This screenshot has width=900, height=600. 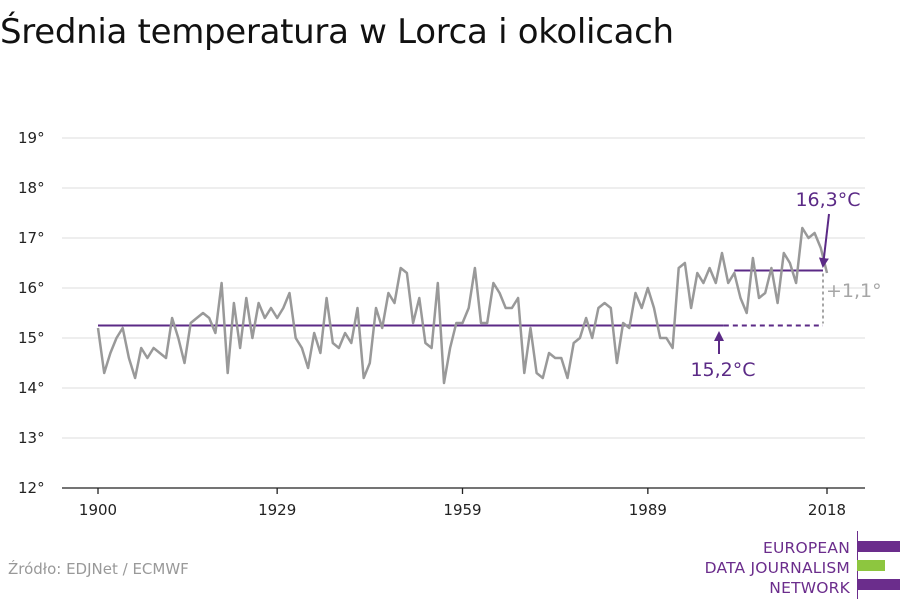 I want to click on annotations: 16,3°C 15,2°C +1,1°, so click(x=785, y=285).